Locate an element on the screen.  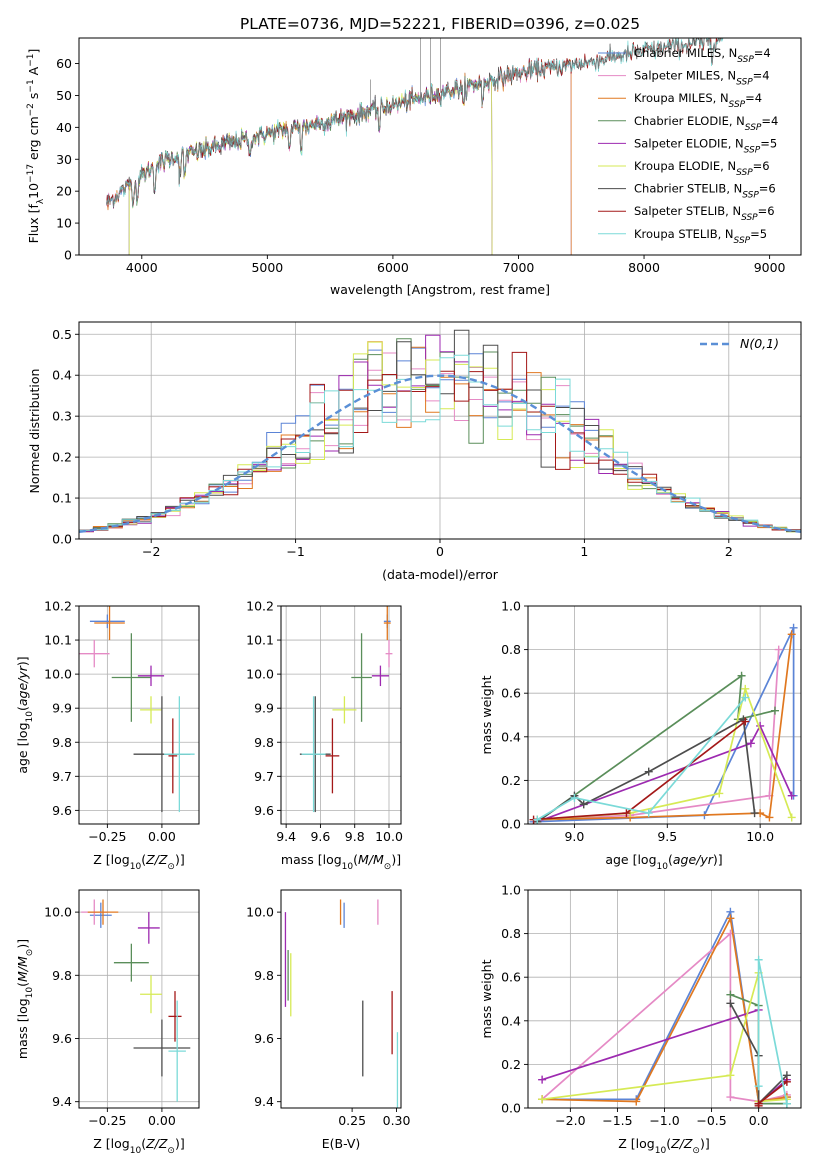
panel-mass_vs_ebv: 0.25 0.30 9.4 9.6 9.8 10.0 E(B-V) is located at coordinates (328, 1020).